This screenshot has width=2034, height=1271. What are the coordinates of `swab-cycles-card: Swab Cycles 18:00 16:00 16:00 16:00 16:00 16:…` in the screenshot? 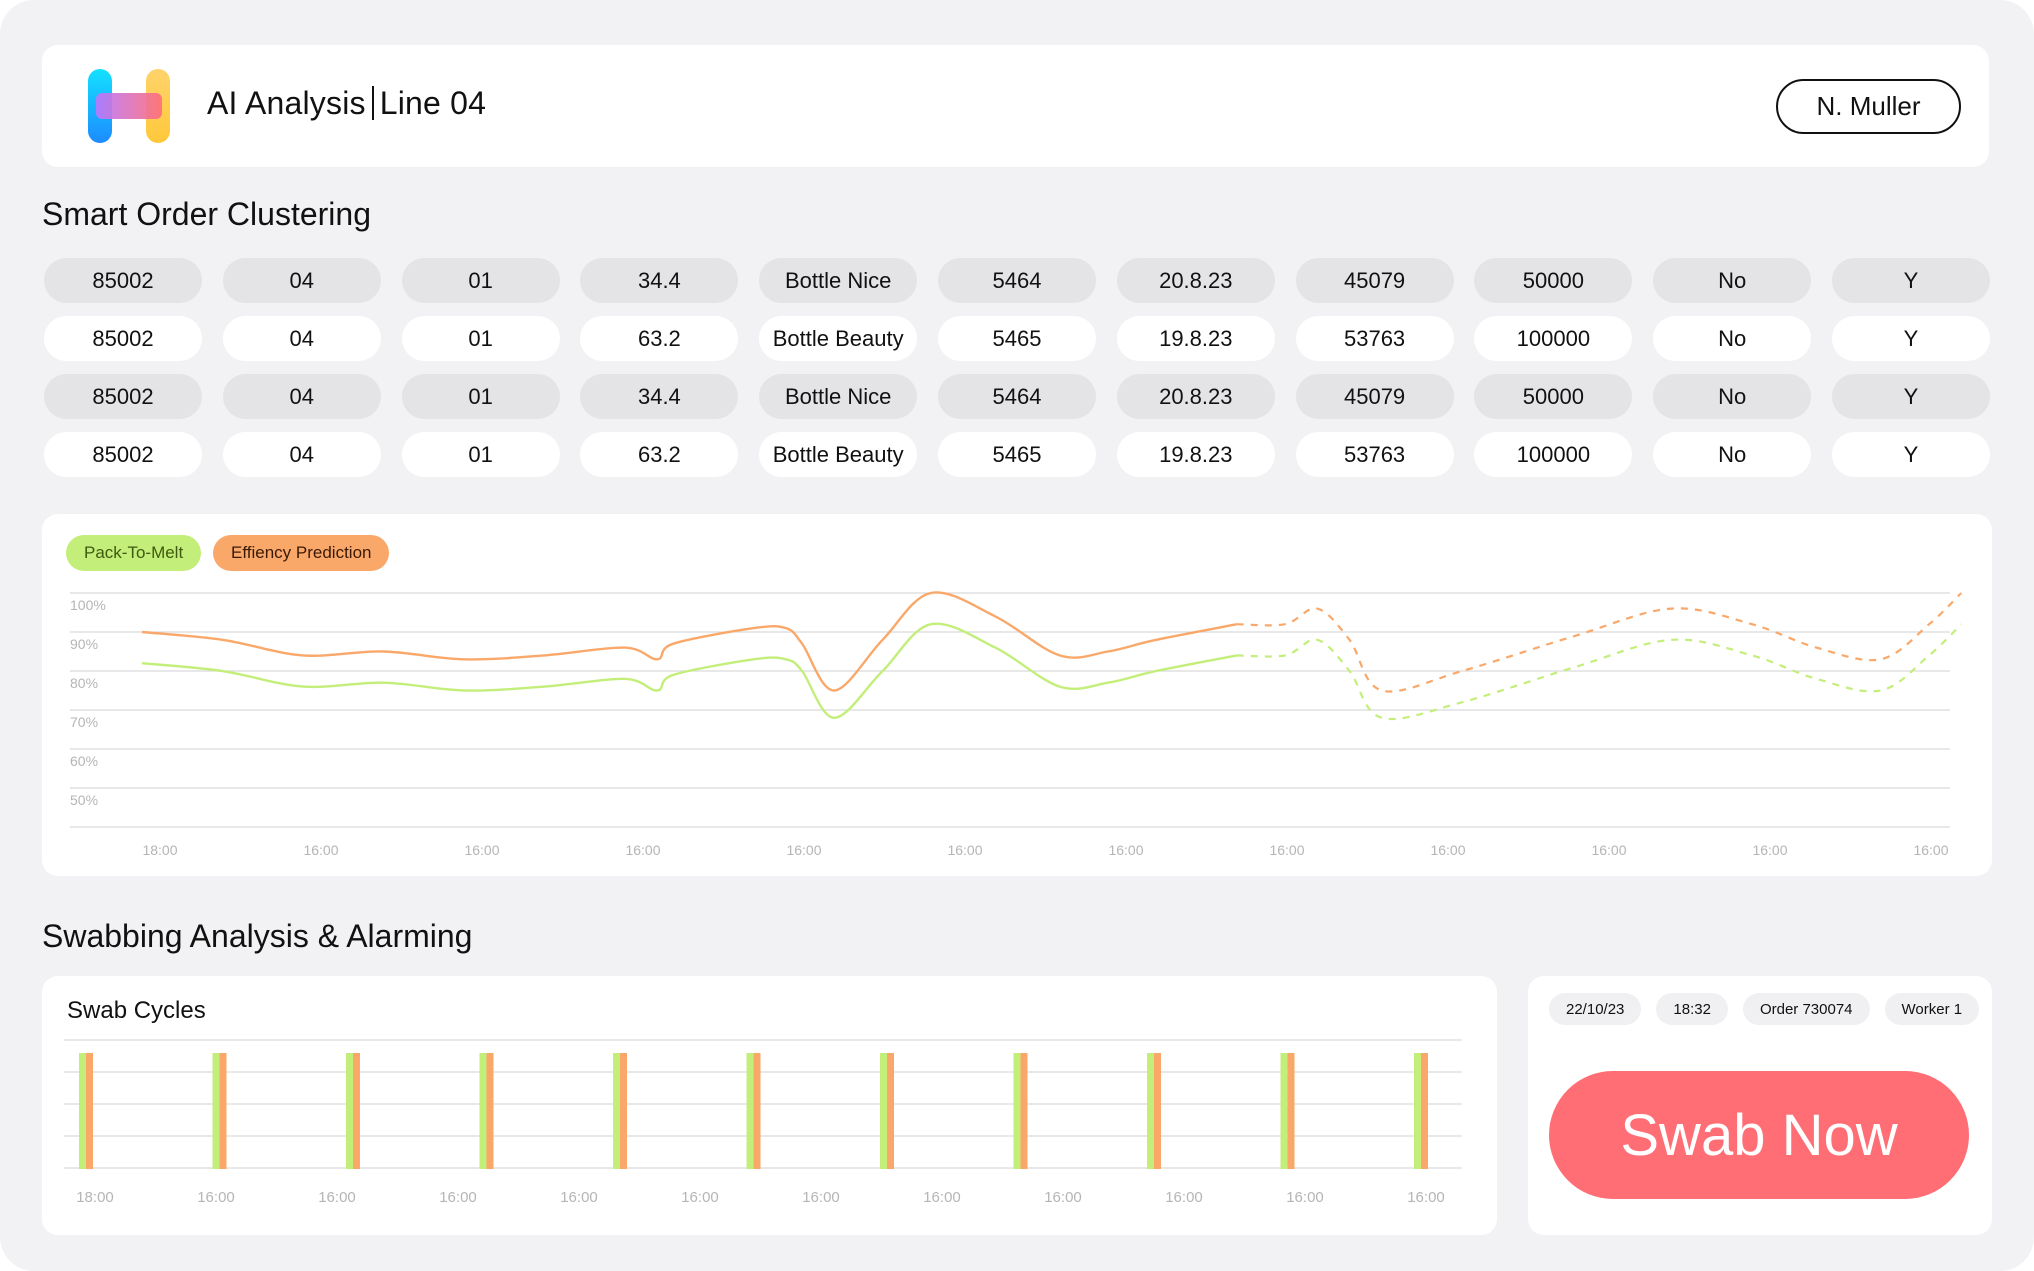 It's located at (769, 1105).